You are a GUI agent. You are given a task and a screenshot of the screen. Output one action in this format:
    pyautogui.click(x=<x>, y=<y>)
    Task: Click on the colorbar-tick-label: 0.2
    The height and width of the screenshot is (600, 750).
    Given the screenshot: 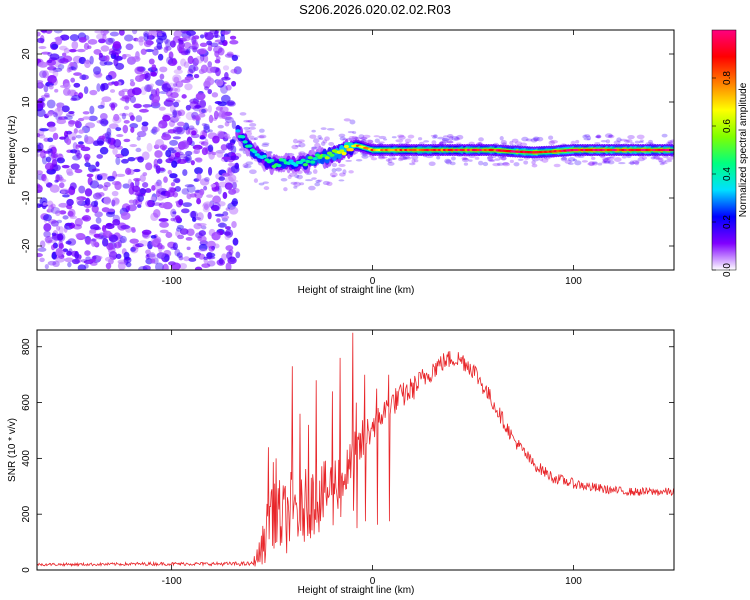 What is the action you would take?
    pyautogui.click(x=727, y=222)
    